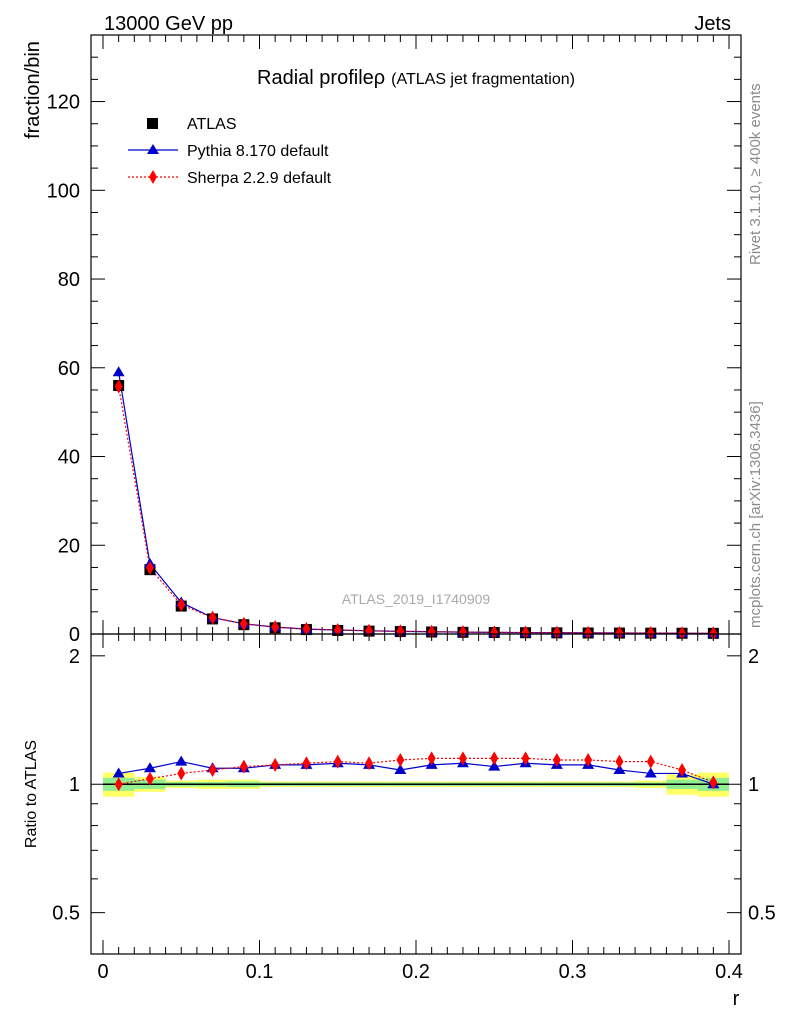  Describe the element at coordinates (483, 79) in the screenshot. I see `chart-title-sub: (ATLAS jet fragmentation)` at that location.